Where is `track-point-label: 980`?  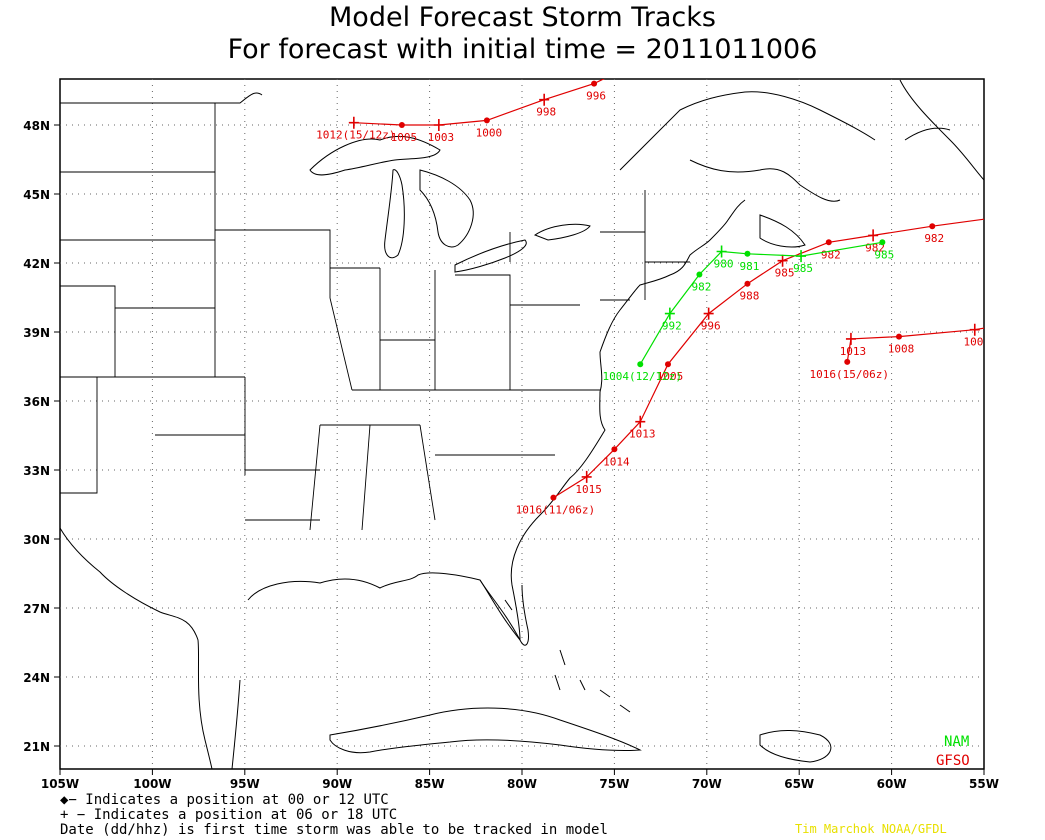
track-point-label: 980 is located at coordinates (724, 264).